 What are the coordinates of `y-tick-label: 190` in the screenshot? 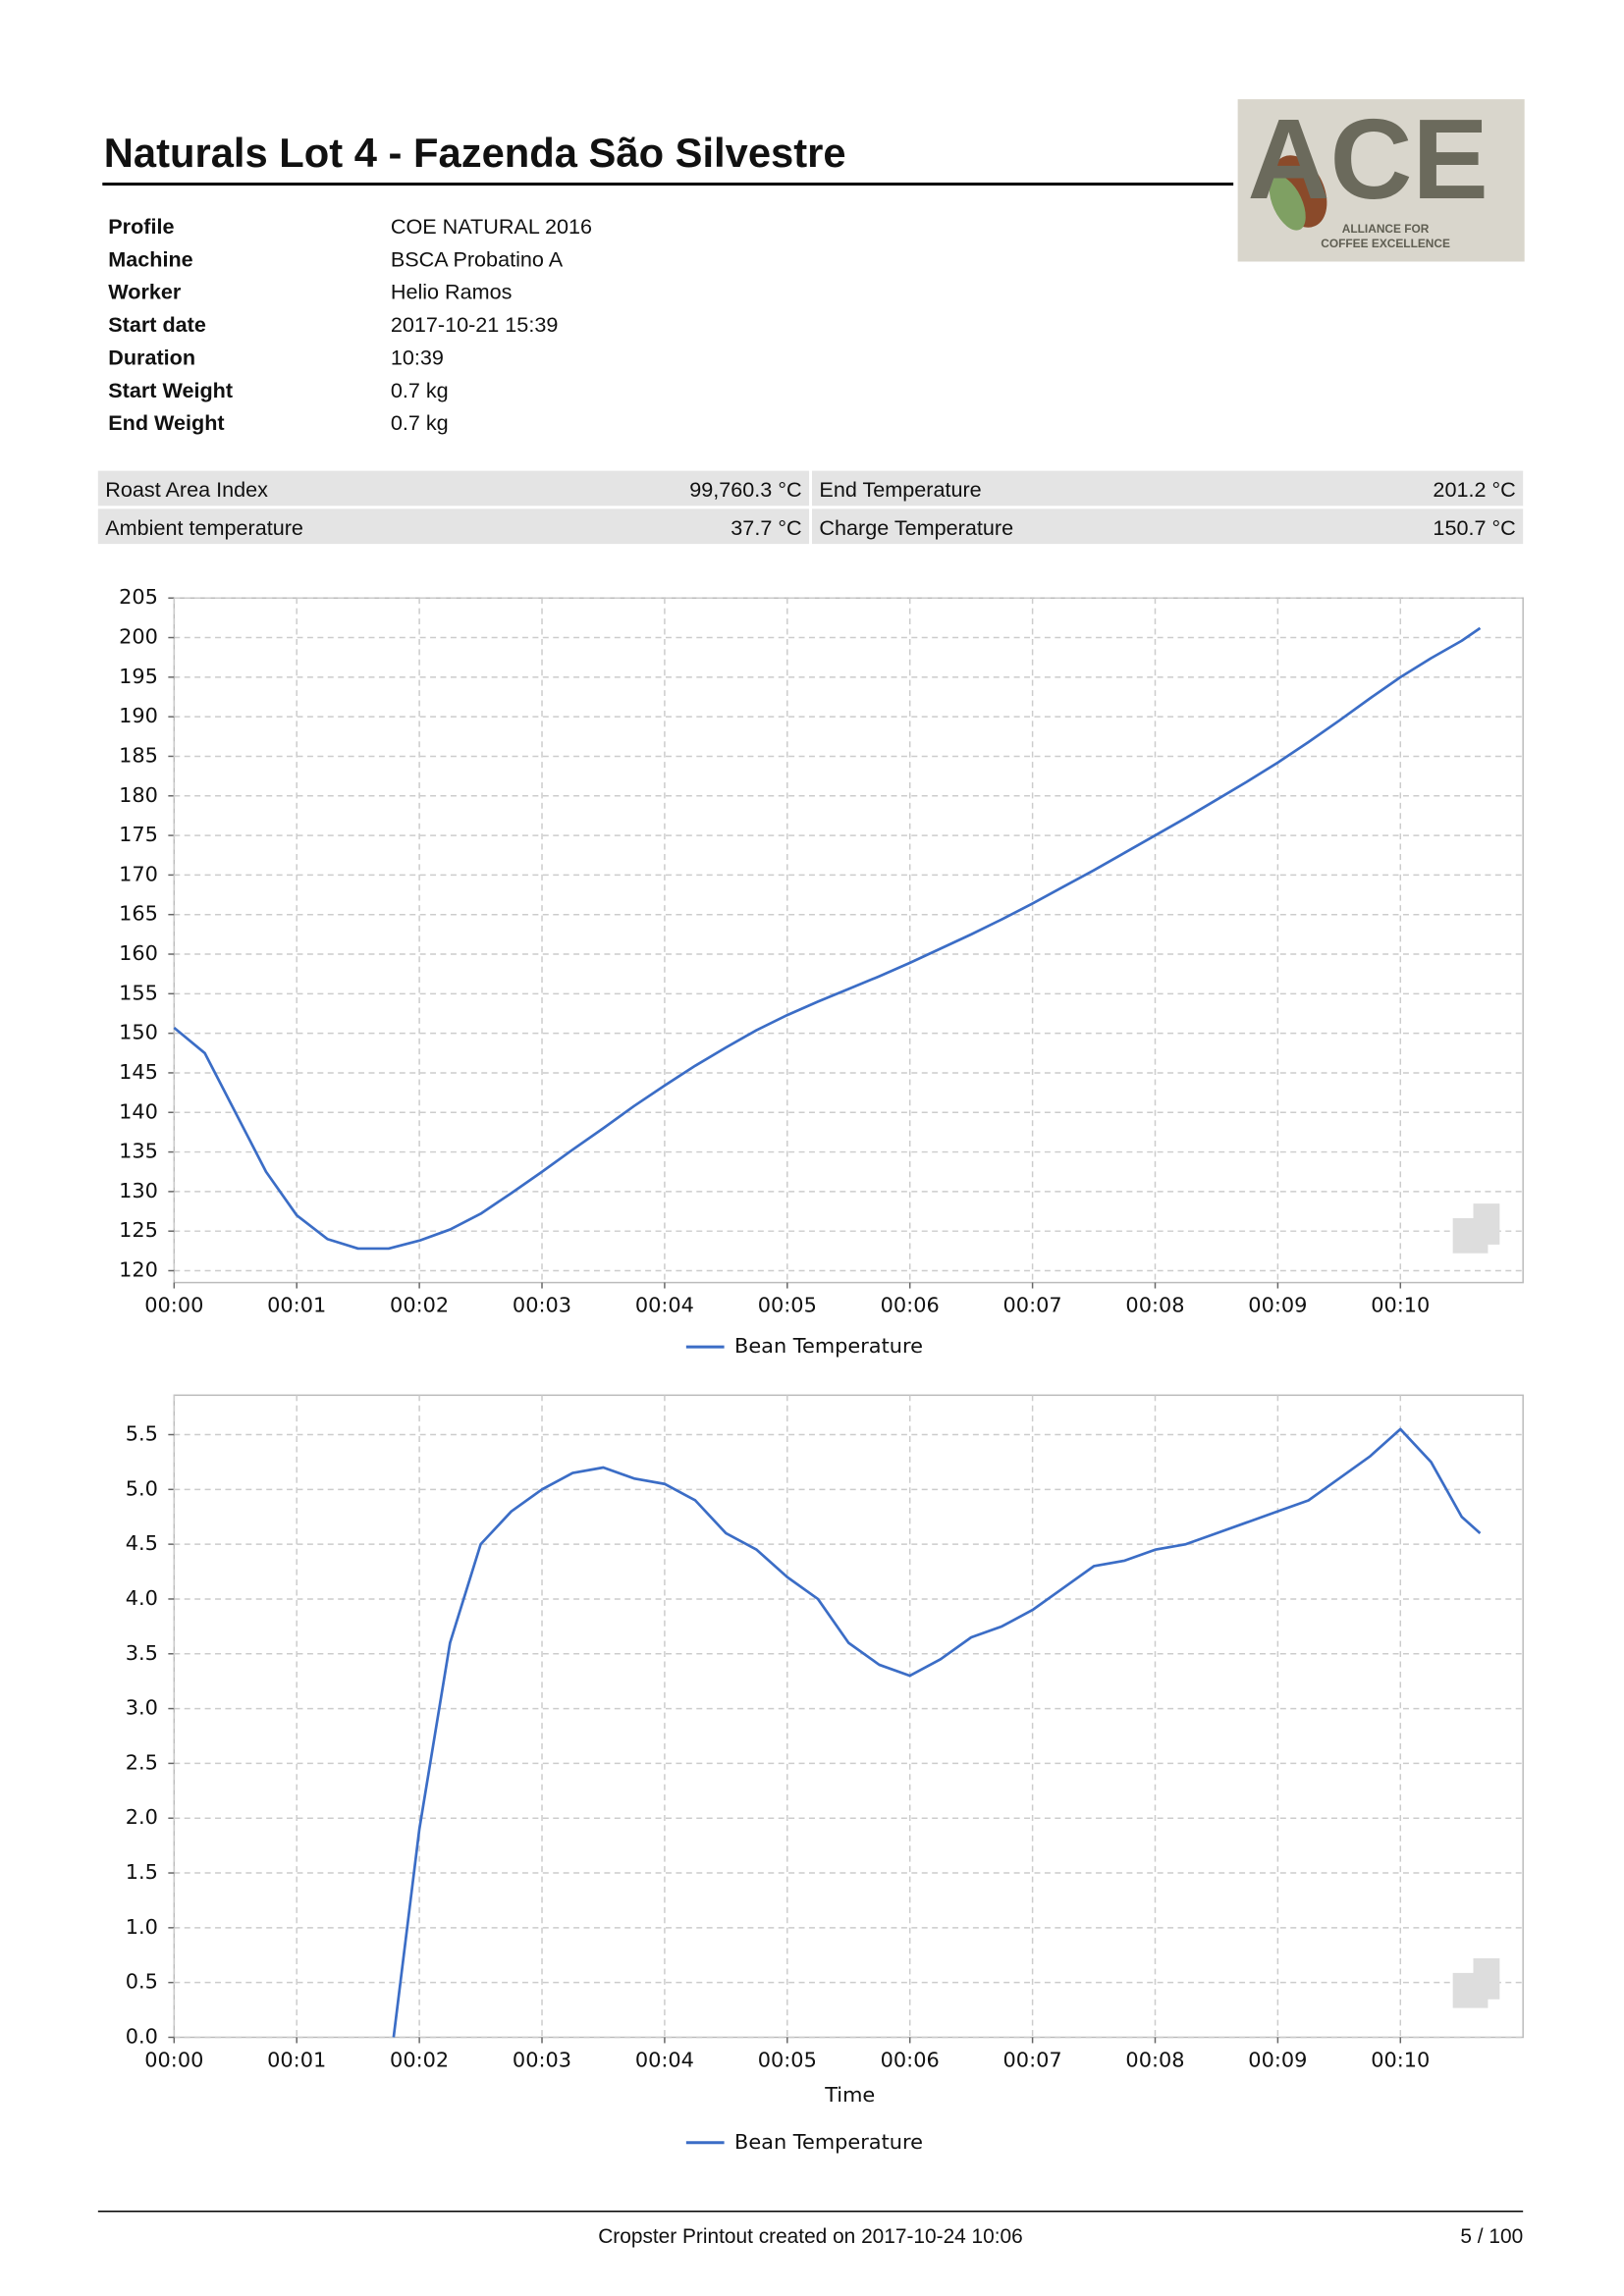 It's located at (138, 716).